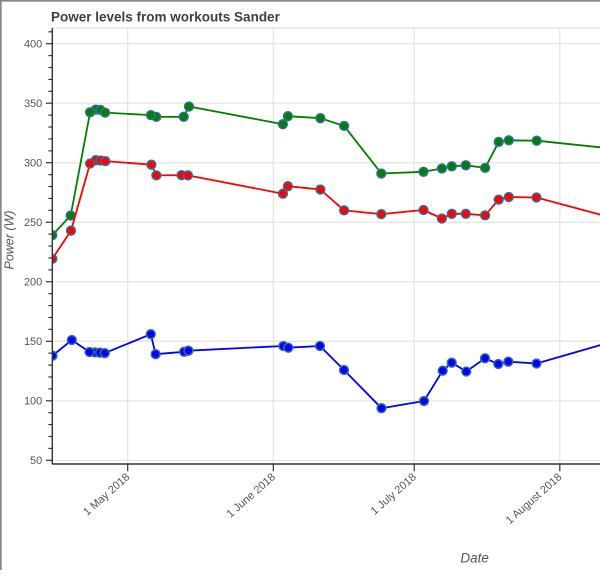 The image size is (600, 575). I want to click on svg-text: 350, so click(33, 104).